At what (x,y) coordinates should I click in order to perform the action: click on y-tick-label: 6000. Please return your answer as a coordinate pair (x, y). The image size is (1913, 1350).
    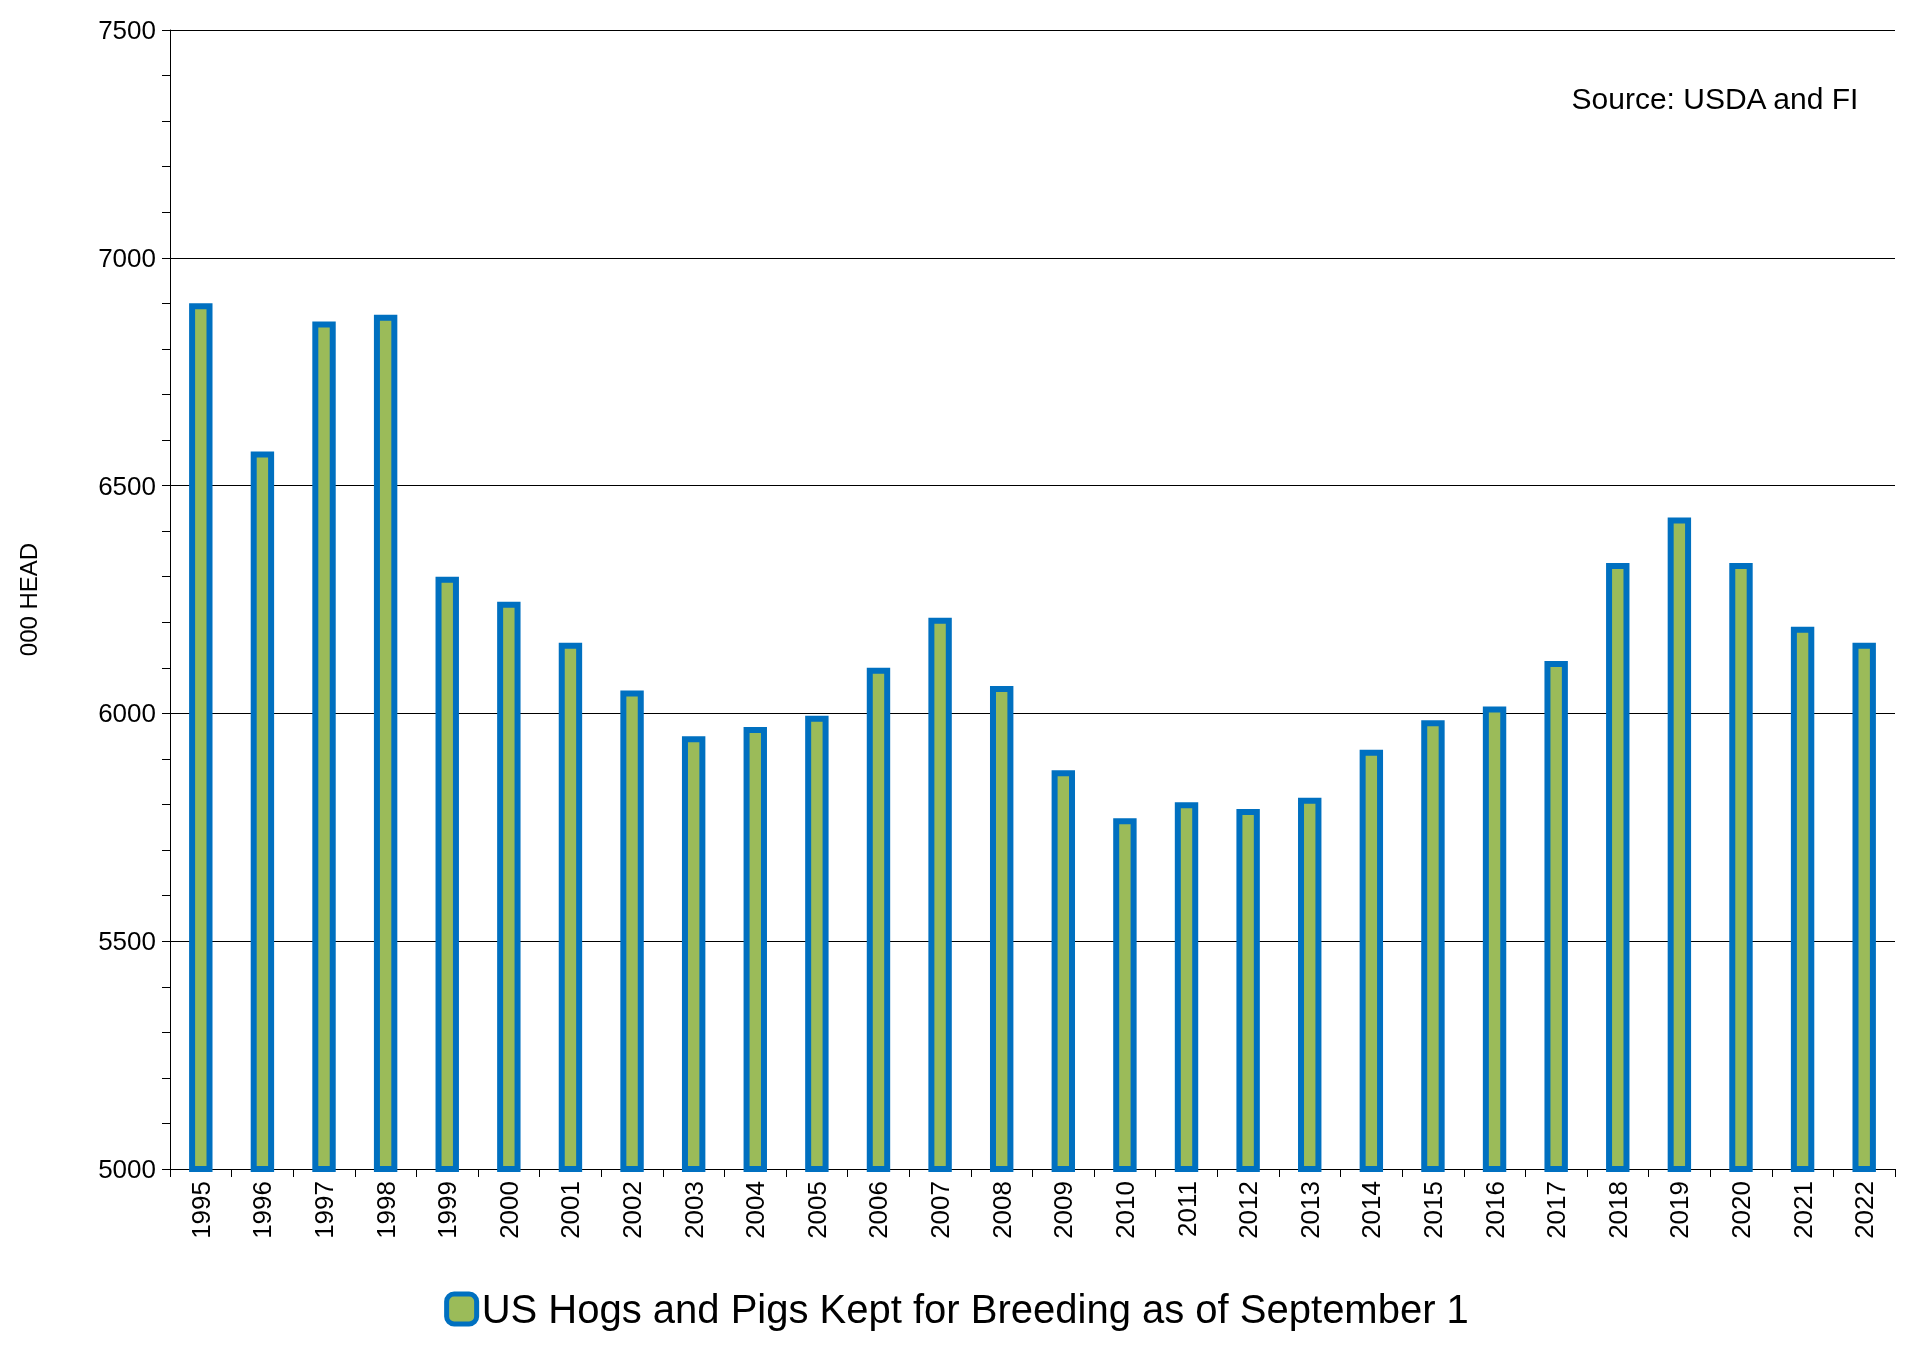
    Looking at the image, I should click on (127, 713).